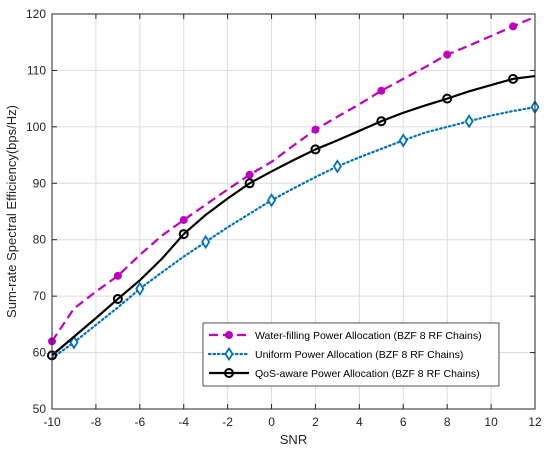  Describe the element at coordinates (315, 422) in the screenshot. I see `x-tick-label-2: 2` at that location.